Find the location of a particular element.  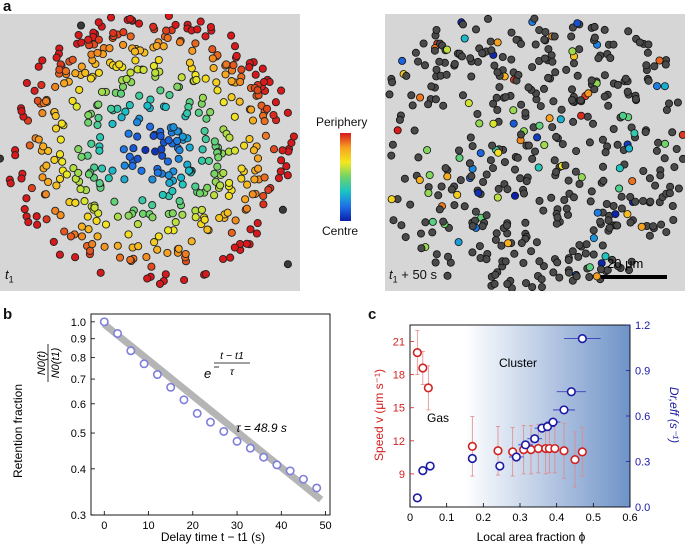

retention-point is located at coordinates (303, 479).